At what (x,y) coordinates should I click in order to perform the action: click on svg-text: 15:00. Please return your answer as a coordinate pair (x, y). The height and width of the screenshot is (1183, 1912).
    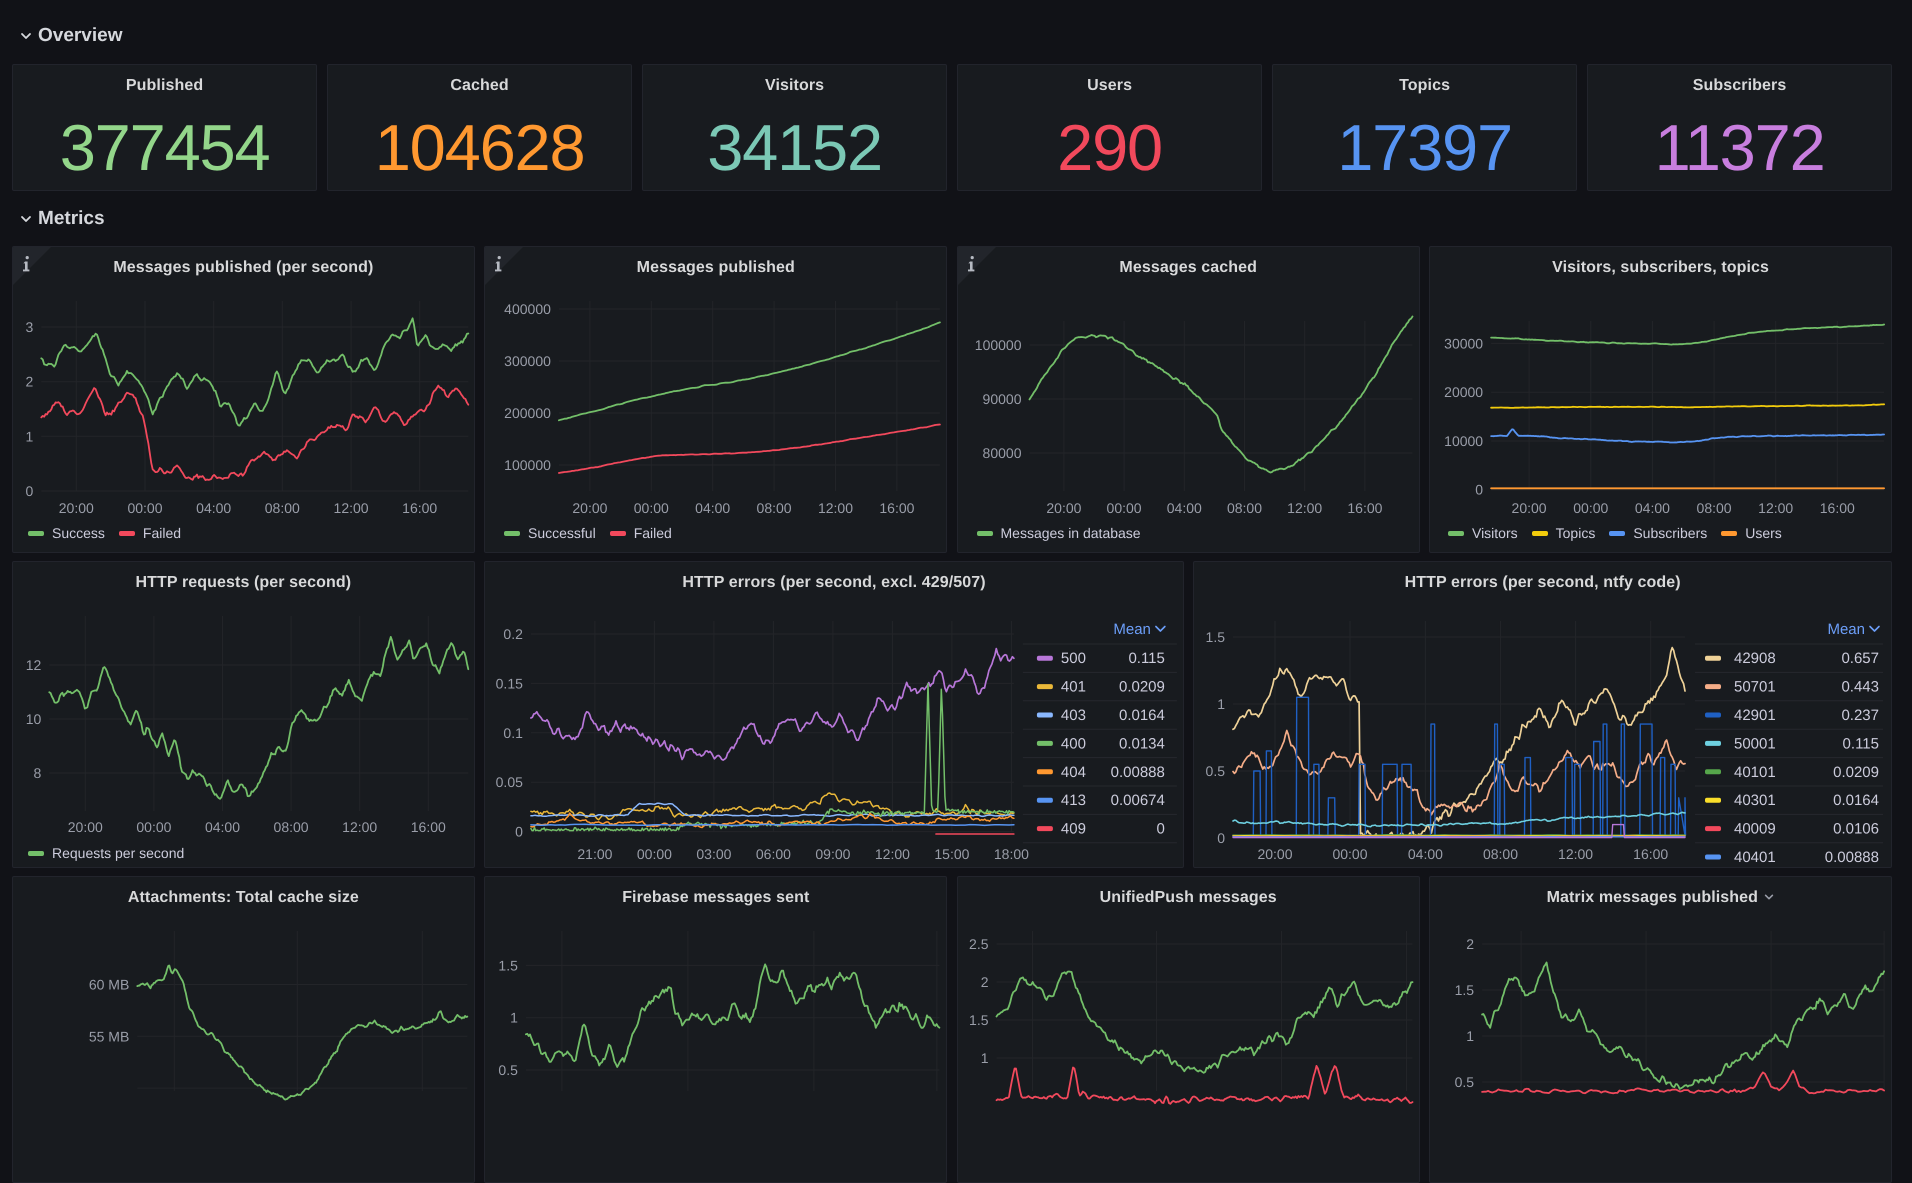
    Looking at the image, I should click on (951, 854).